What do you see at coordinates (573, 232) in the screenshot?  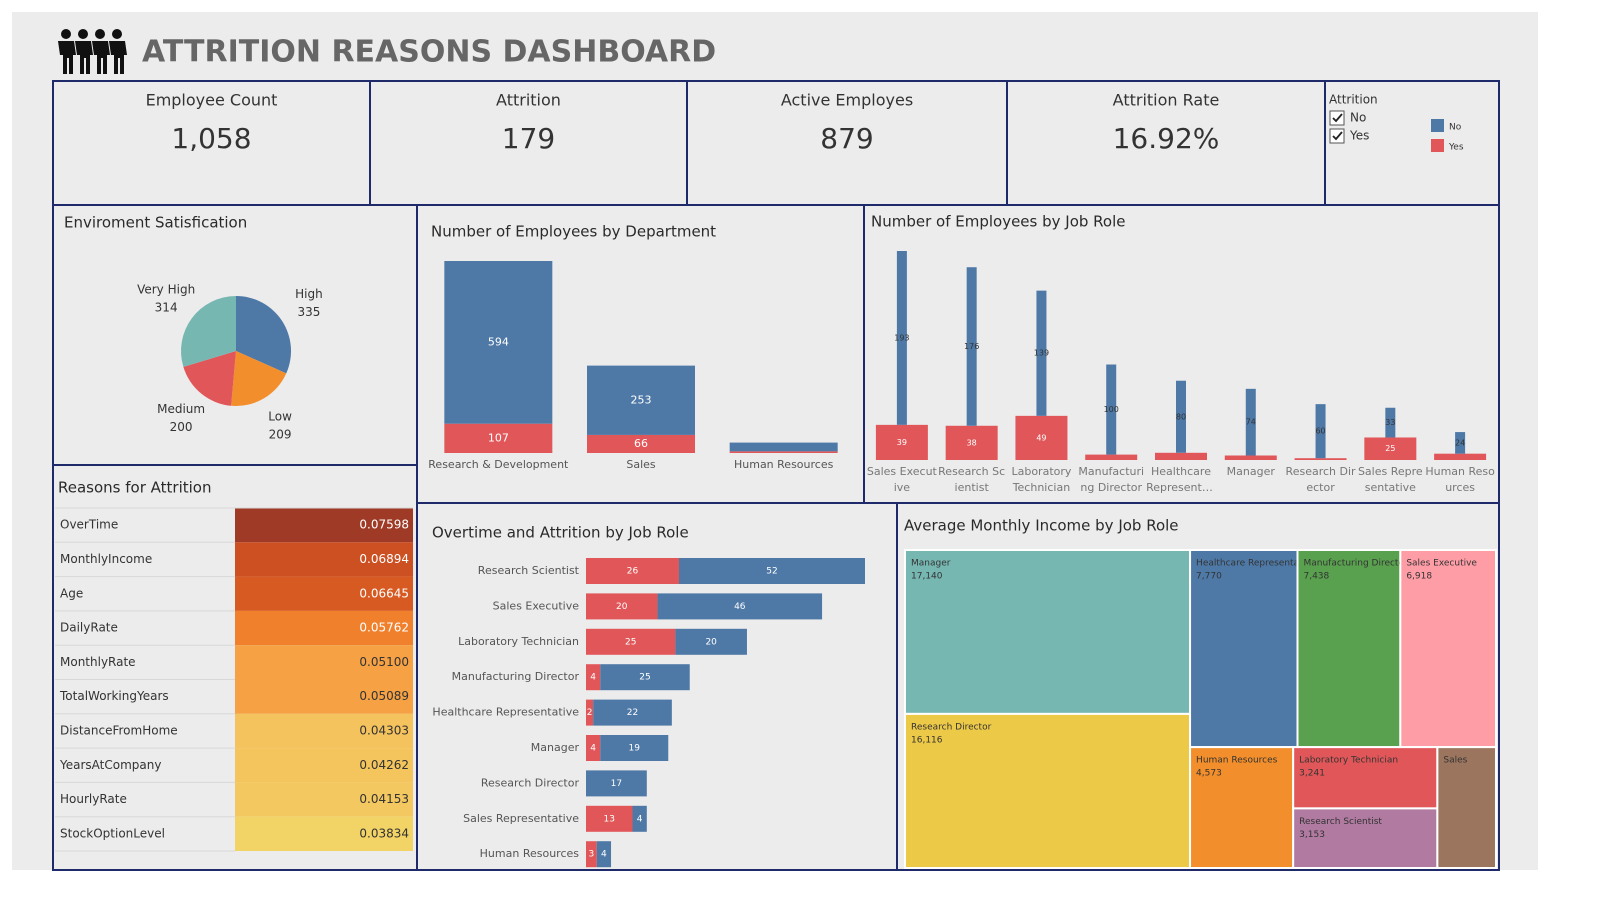 I see `chart-title: Number of Employees by Department` at bounding box center [573, 232].